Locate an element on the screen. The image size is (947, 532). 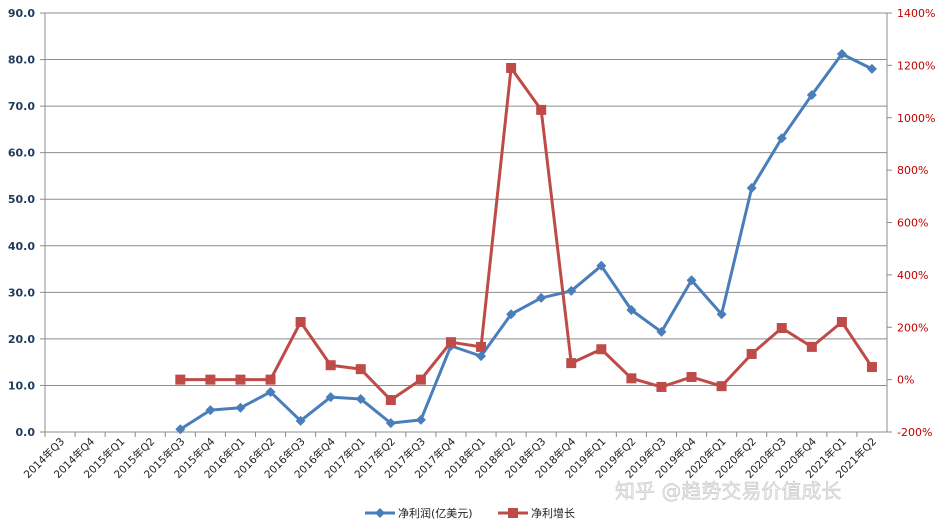
watermark: 知乎 @趋势交易价值成长 is located at coordinates (728, 491).